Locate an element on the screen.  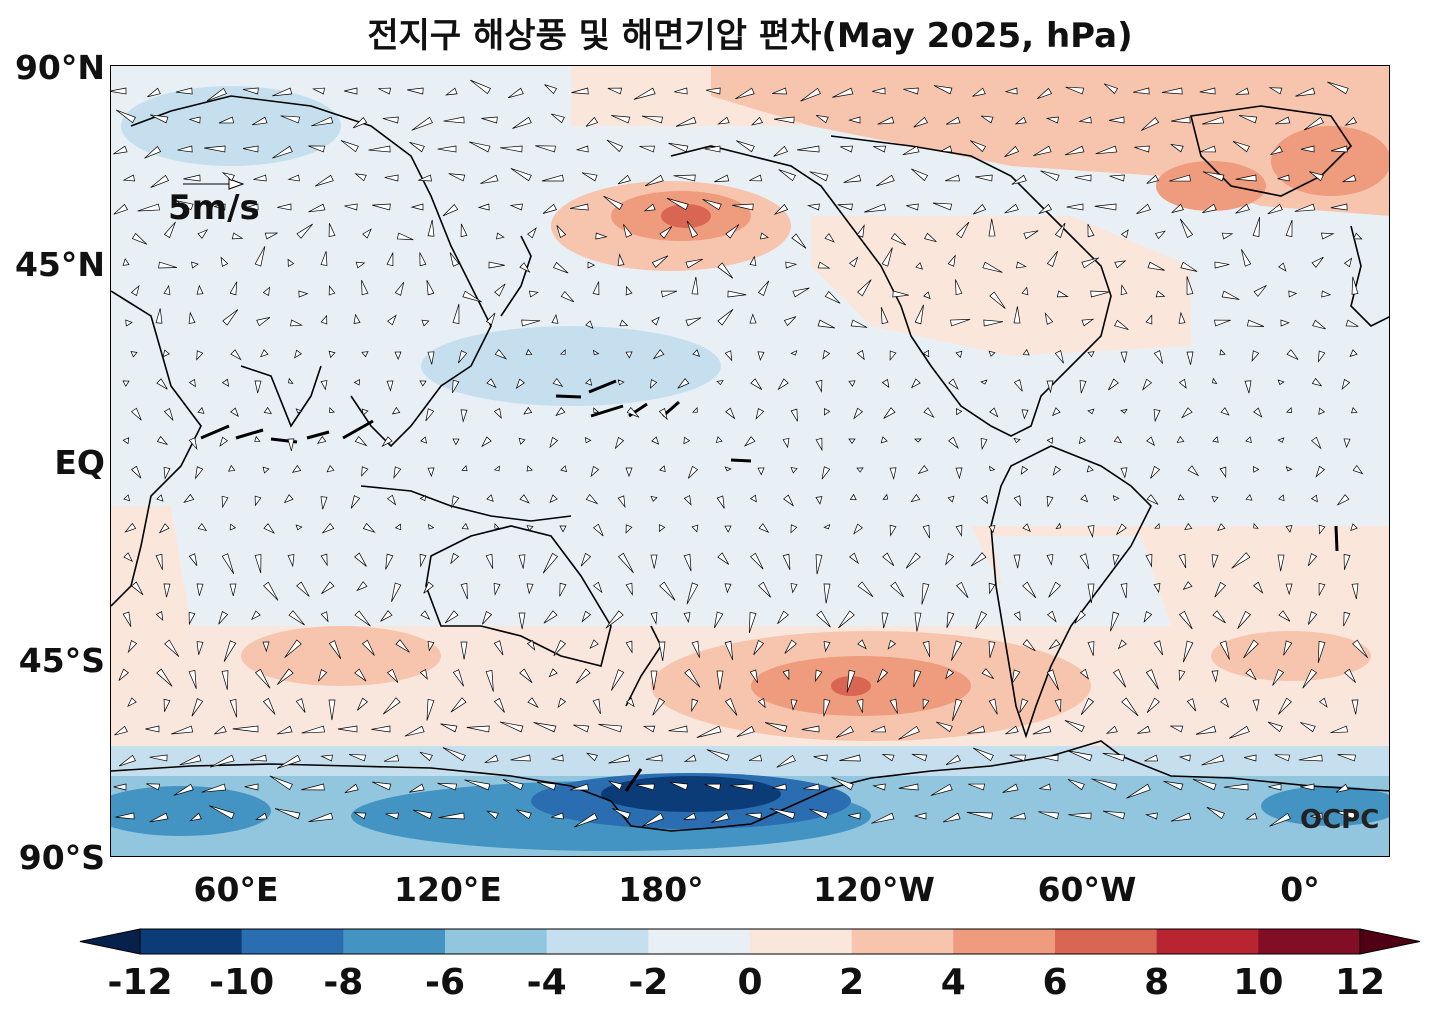
anomaly-sindian-positive is located at coordinates (341, 656).